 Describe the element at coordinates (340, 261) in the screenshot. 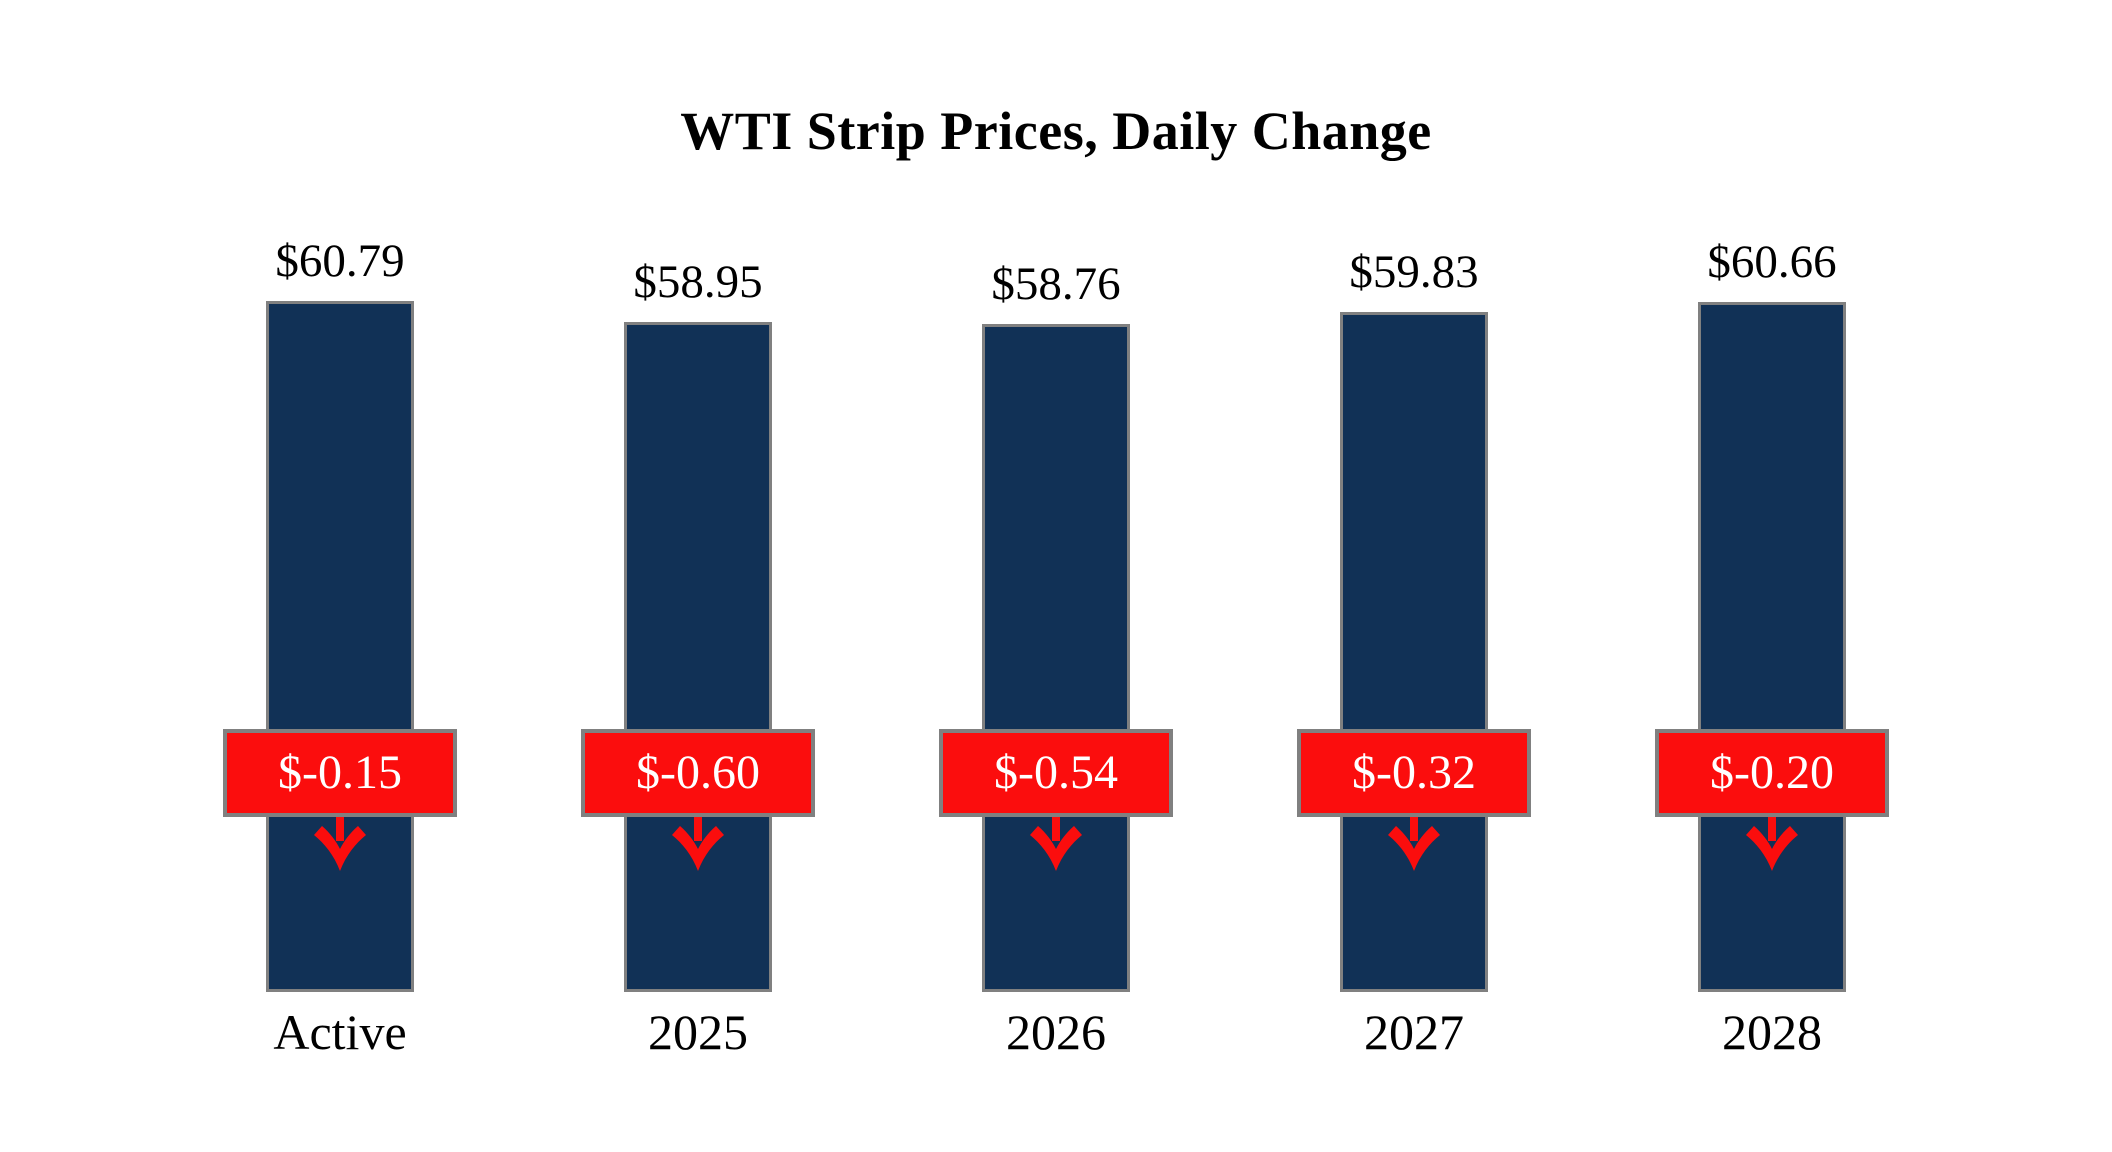

I see `bar-value-label: $60.79` at that location.